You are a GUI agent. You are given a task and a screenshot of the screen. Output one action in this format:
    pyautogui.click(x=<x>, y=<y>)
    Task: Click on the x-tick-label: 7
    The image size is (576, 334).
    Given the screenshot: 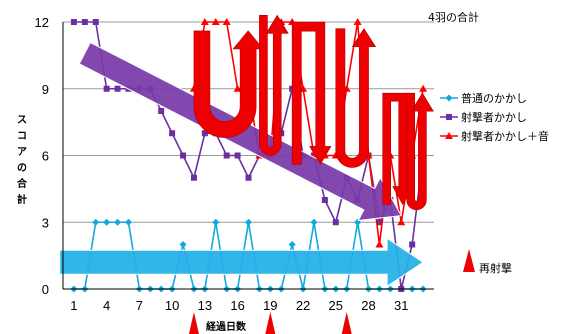 What is the action you would take?
    pyautogui.click(x=139, y=305)
    